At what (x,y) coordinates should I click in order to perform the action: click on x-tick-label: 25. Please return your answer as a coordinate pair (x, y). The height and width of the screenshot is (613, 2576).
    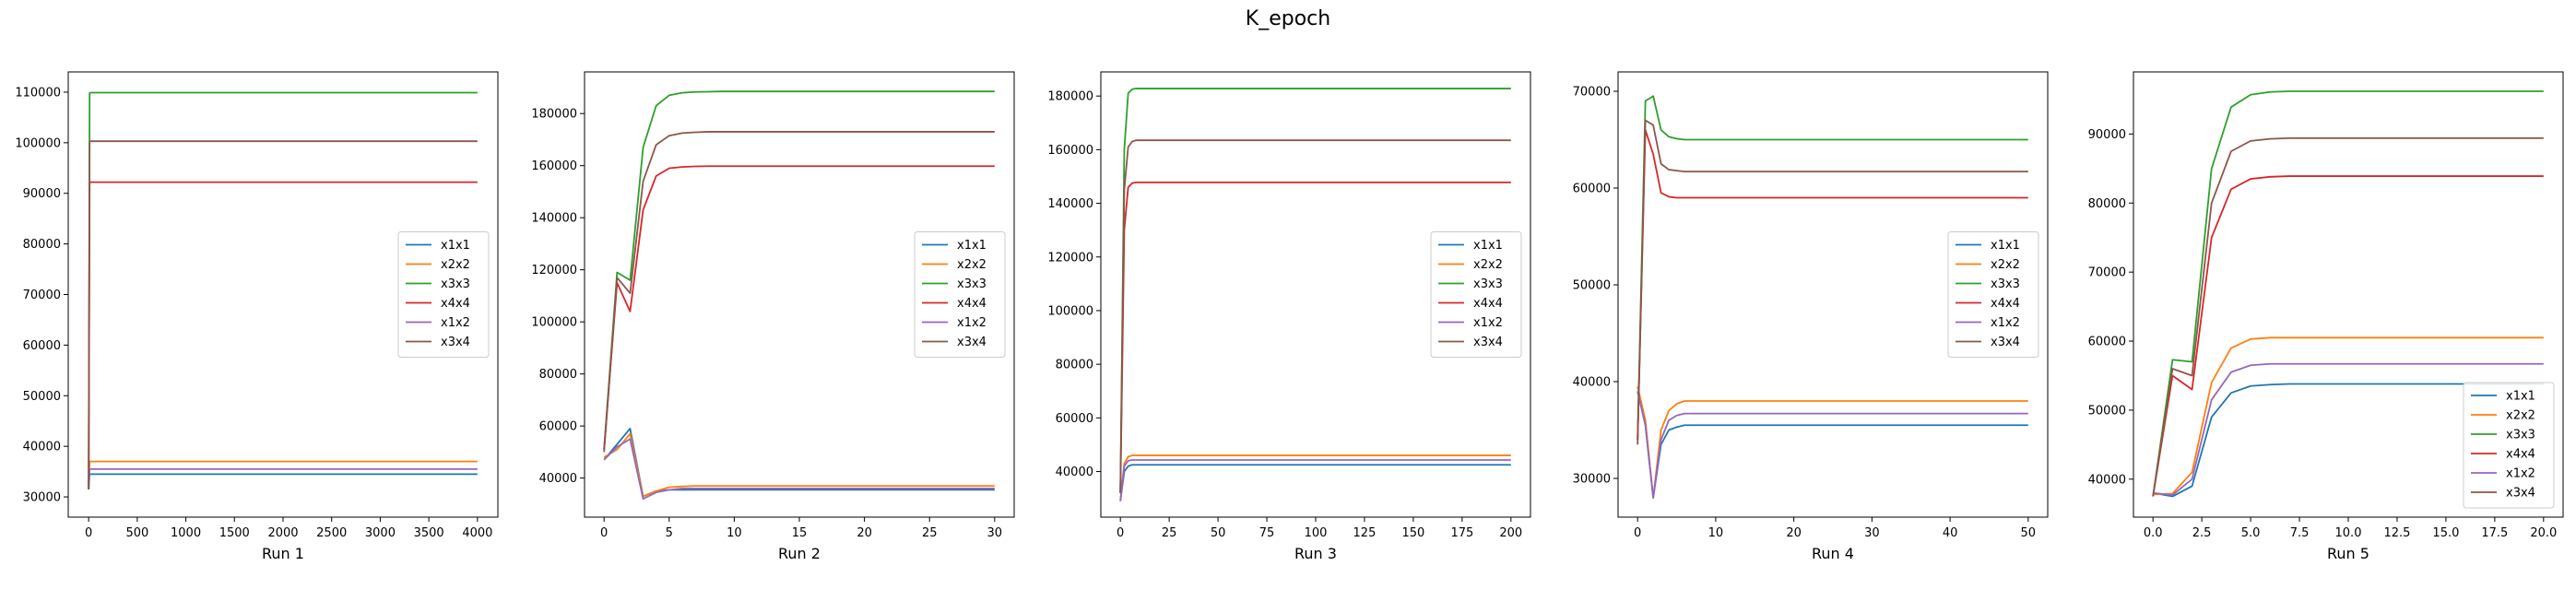
    Looking at the image, I should click on (930, 533).